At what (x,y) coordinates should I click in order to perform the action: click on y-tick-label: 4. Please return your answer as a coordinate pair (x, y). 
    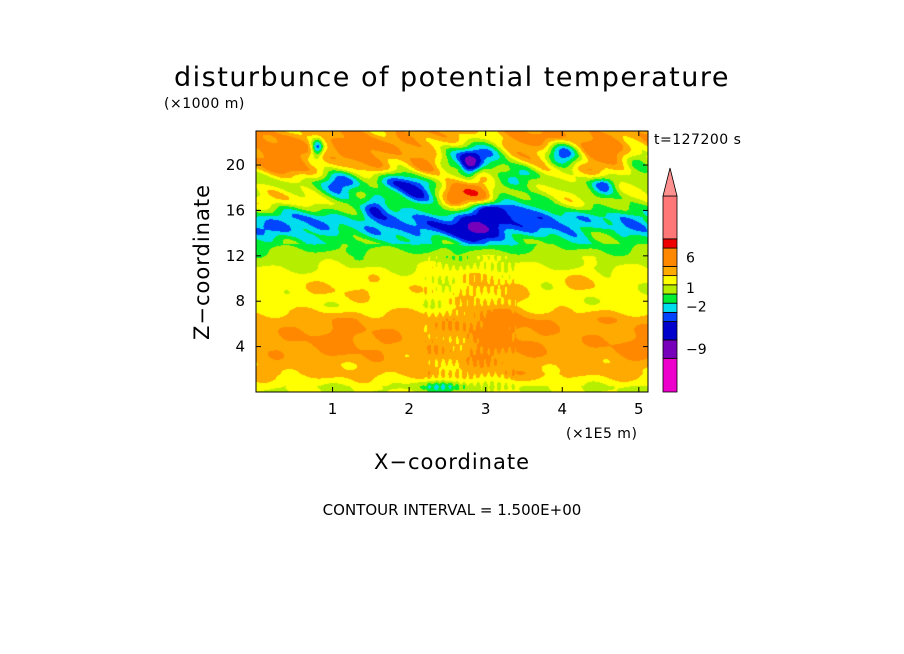
    Looking at the image, I should click on (240, 347).